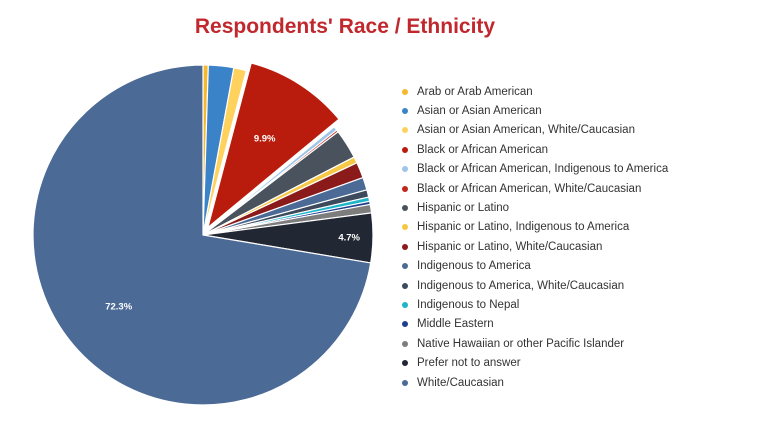 The height and width of the screenshot is (433, 768). What do you see at coordinates (225, 151) in the screenshot?
I see `slice-asian-or-asian-american-white-caucasian` at bounding box center [225, 151].